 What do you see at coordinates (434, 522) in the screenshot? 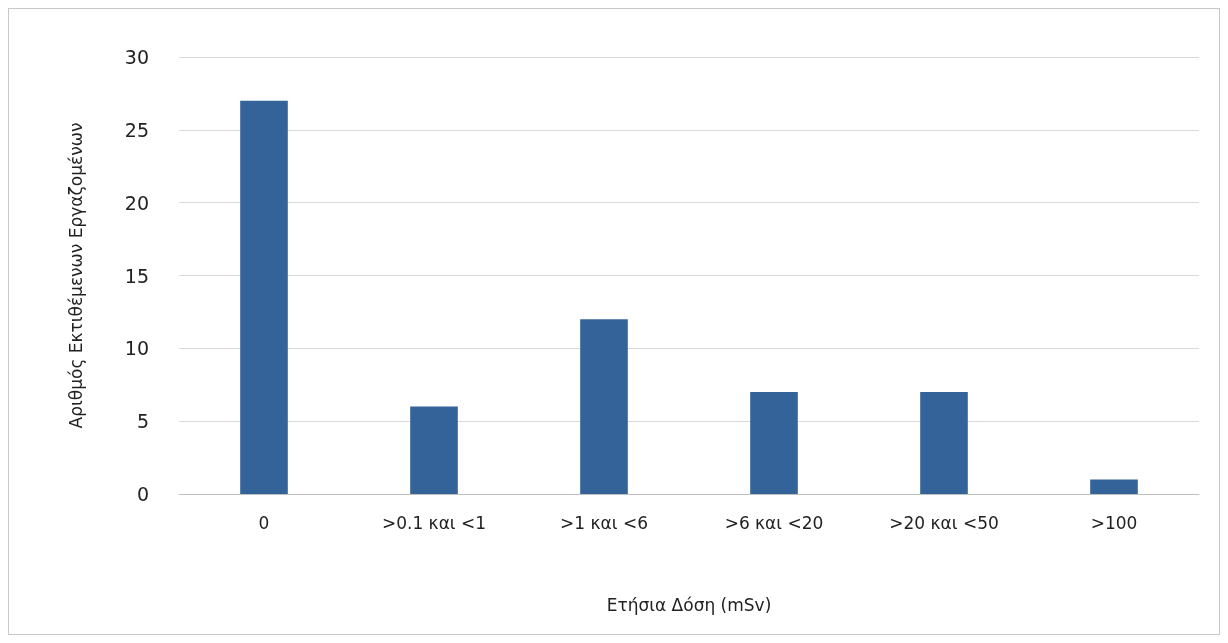
I see `x-tick-label: >0.1 και <1` at bounding box center [434, 522].